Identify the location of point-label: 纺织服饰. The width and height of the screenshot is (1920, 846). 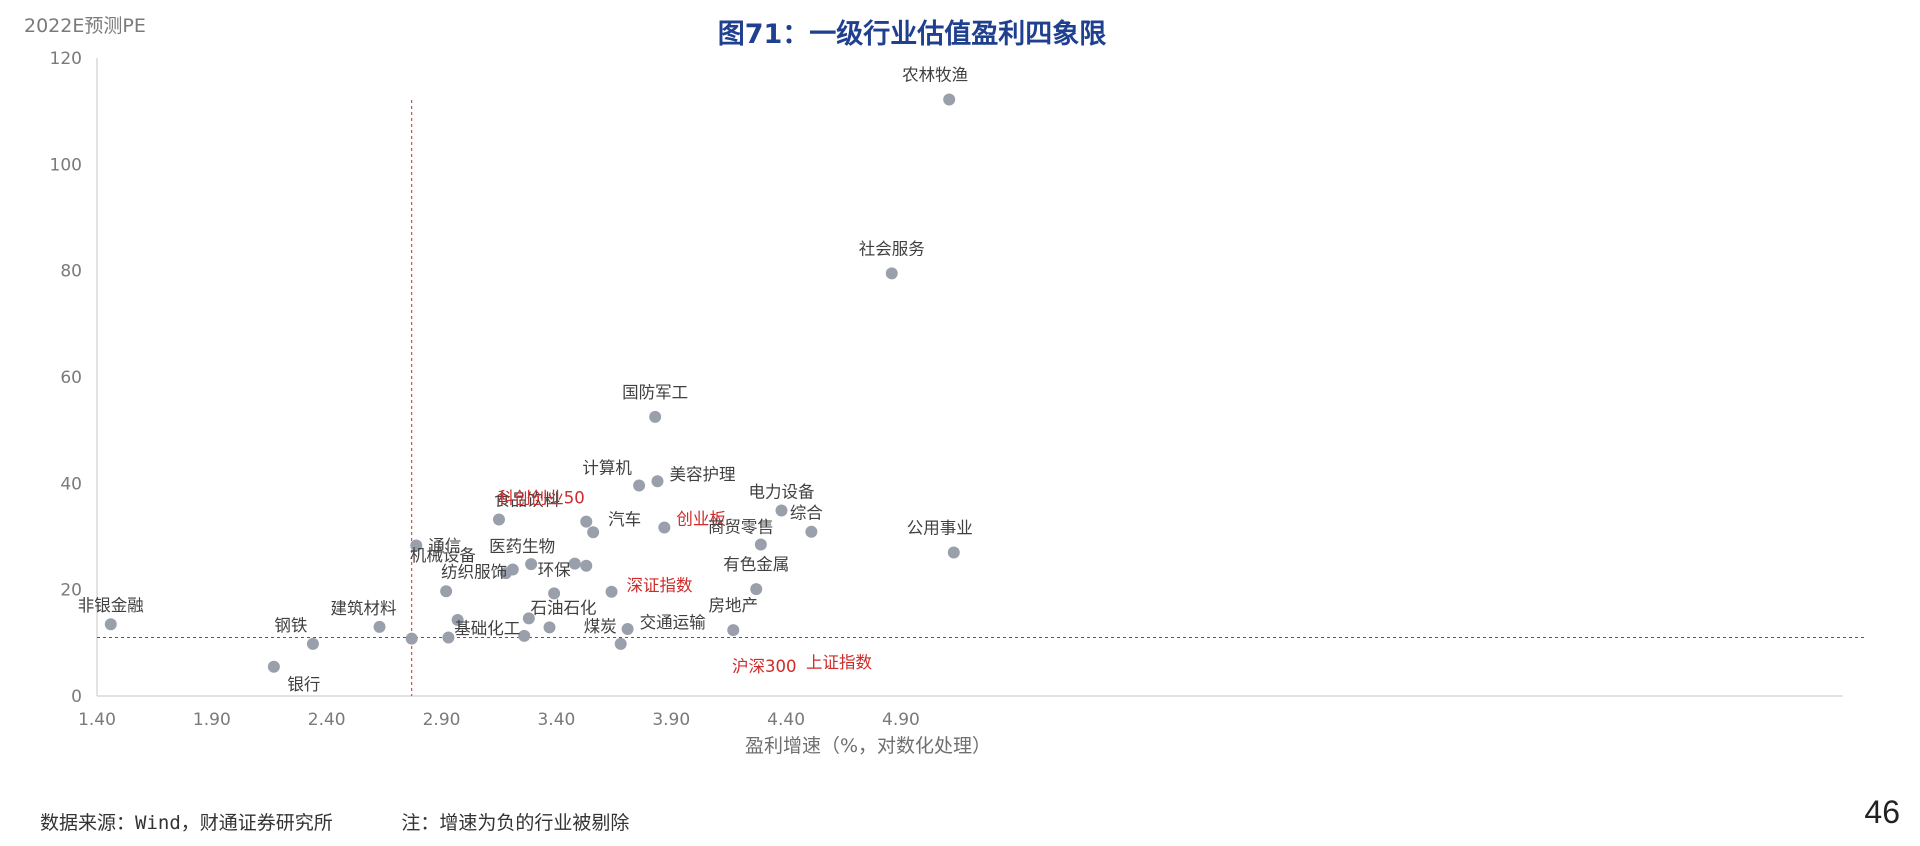
(474, 571).